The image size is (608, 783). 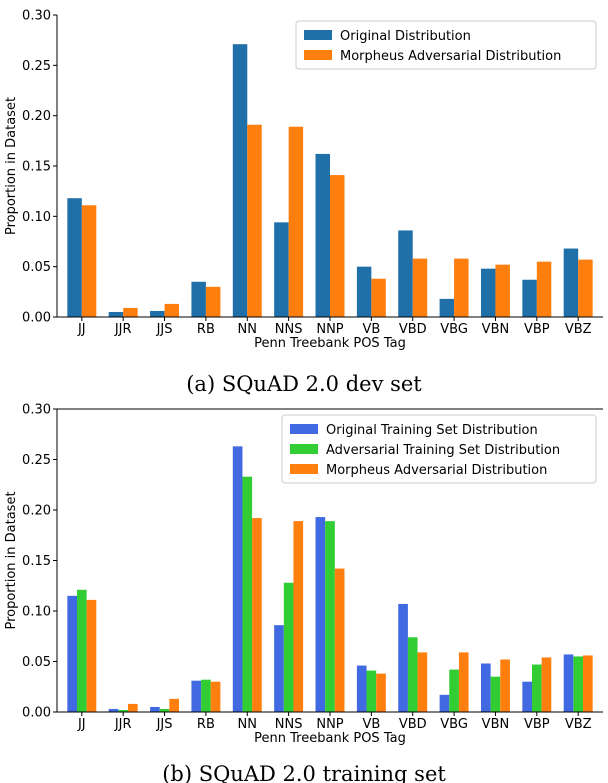 What do you see at coordinates (289, 724) in the screenshot?
I see `x-tick-label: NNS` at bounding box center [289, 724].